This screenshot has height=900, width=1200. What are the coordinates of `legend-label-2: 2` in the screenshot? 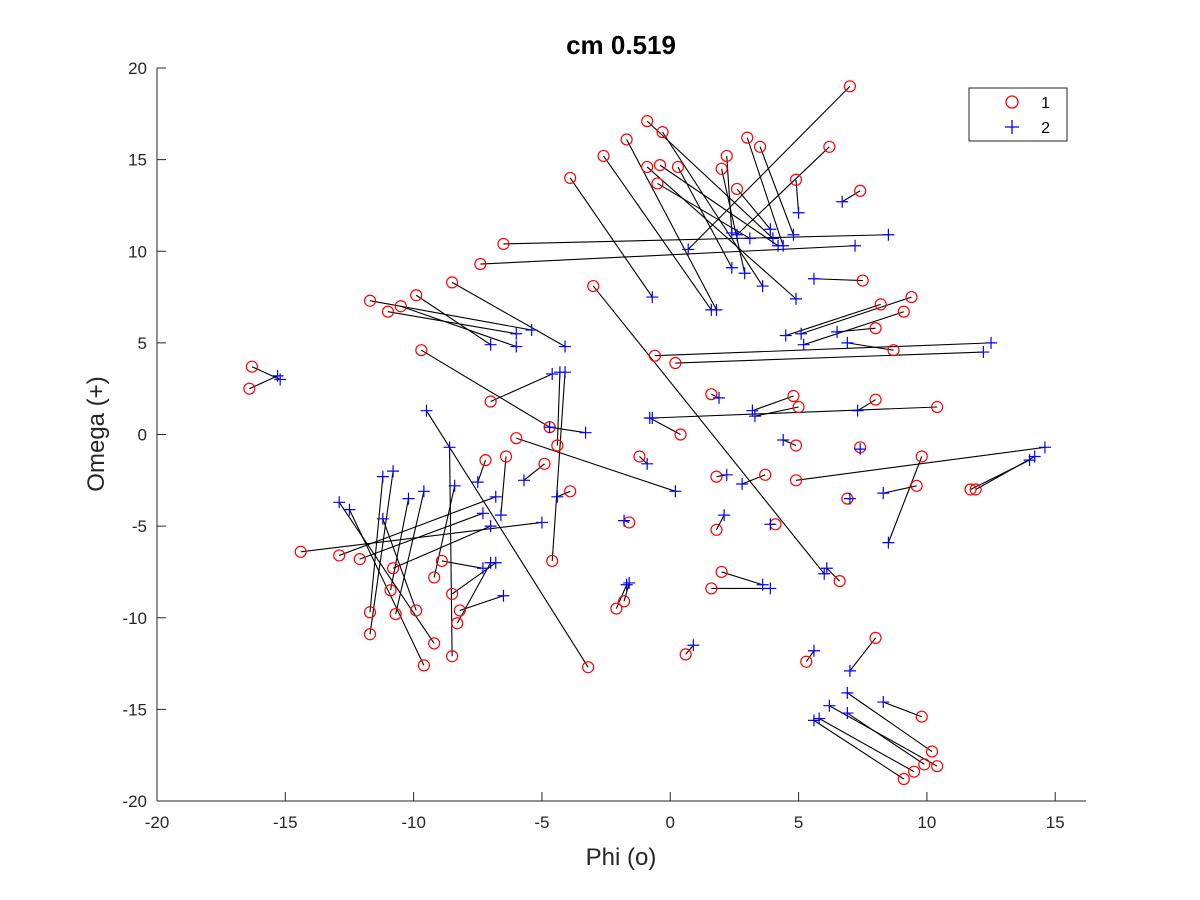 It's located at (1045, 128).